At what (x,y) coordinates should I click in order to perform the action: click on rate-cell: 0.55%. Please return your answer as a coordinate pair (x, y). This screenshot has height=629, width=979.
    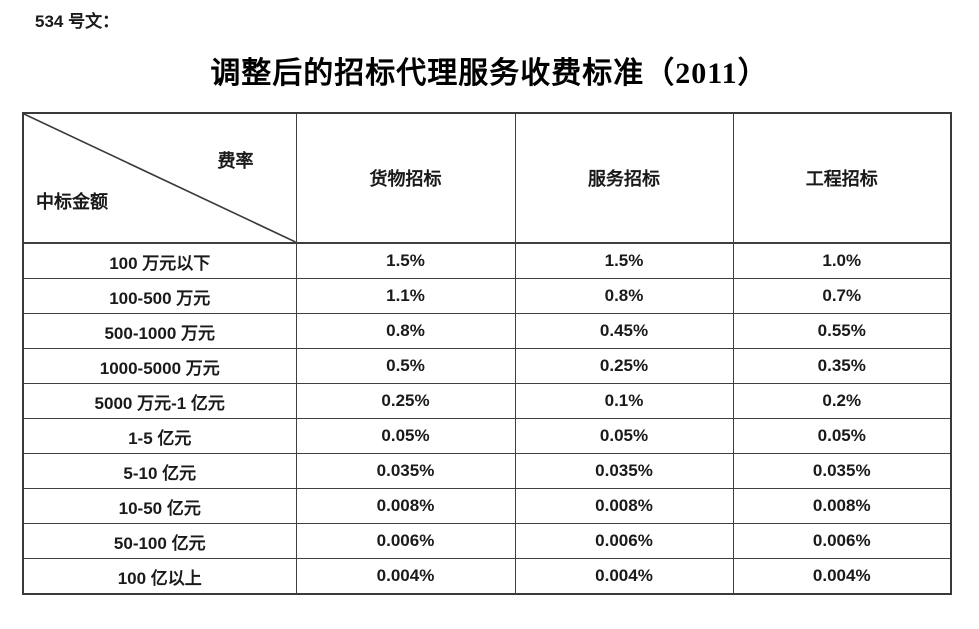
    Looking at the image, I should click on (842, 331).